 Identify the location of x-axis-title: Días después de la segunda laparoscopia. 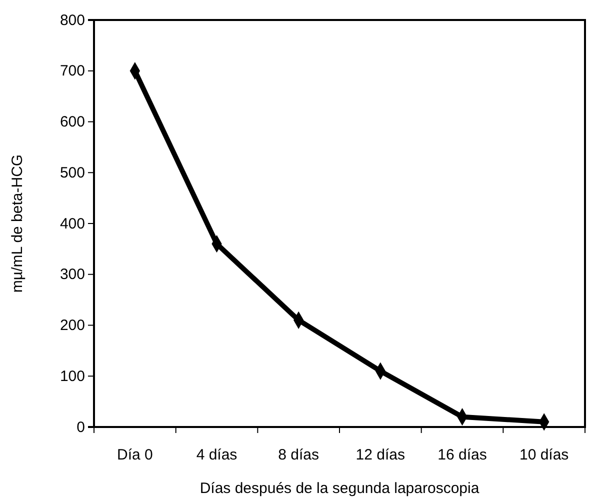
(340, 488).